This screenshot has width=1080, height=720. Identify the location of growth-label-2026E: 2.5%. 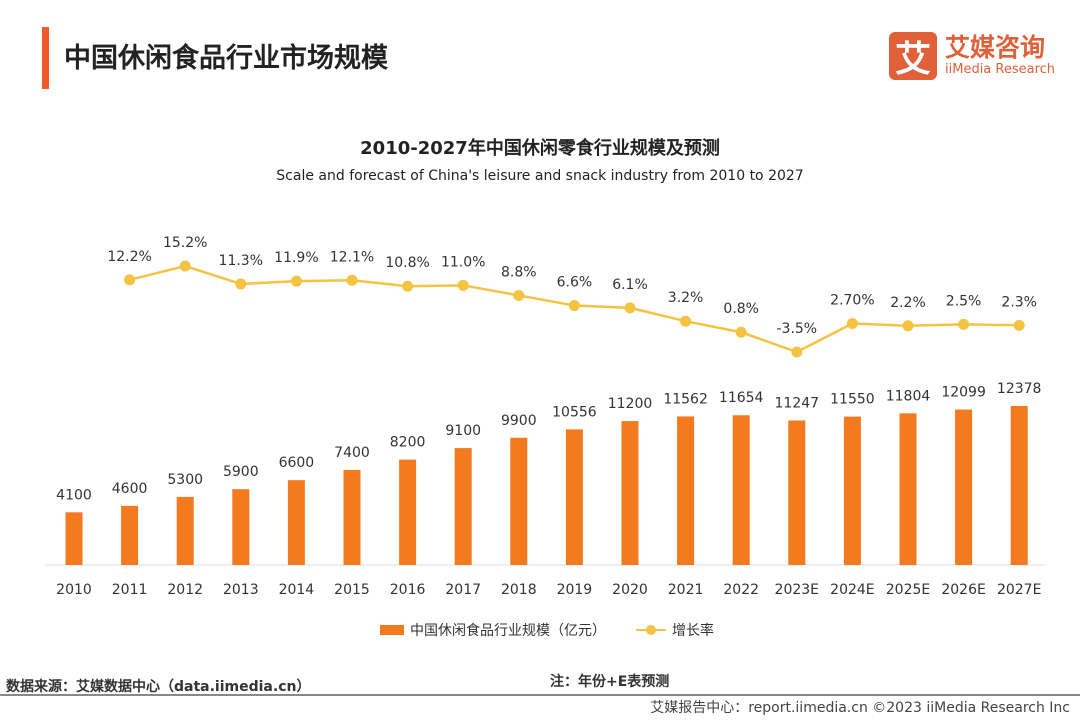
(964, 301).